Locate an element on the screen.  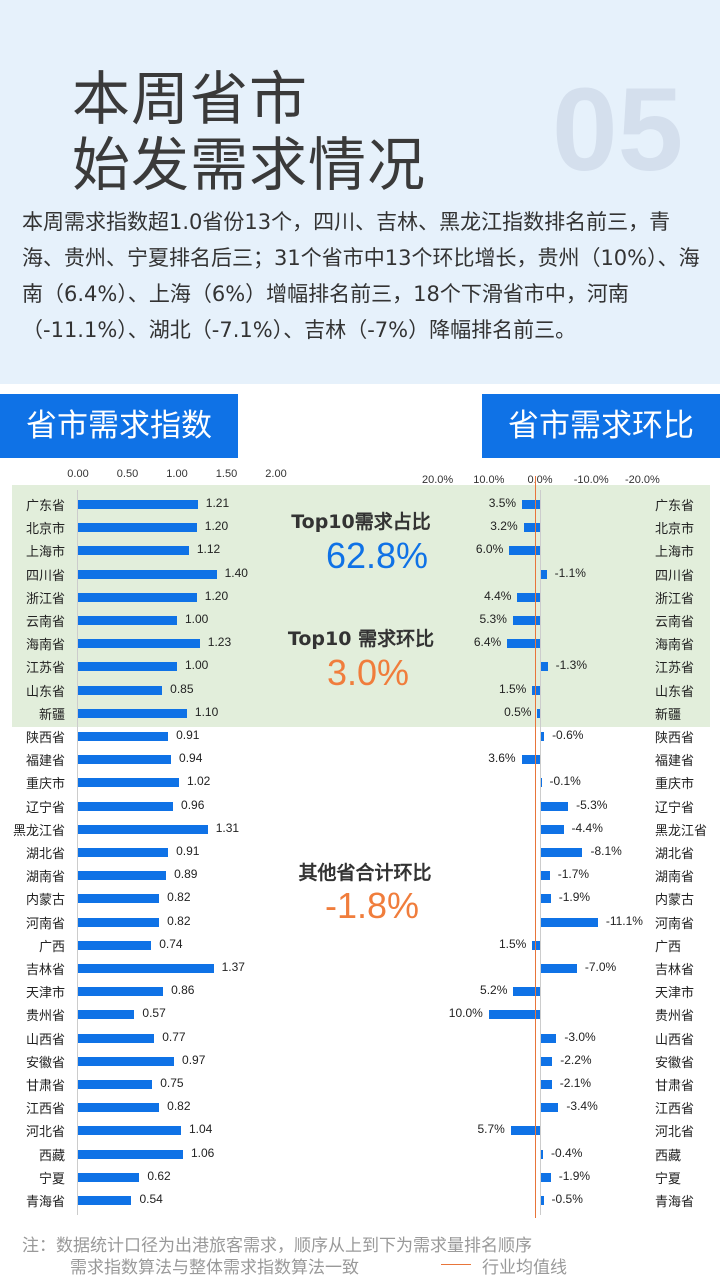
category-label: 陕西省 is located at coordinates (675, 738).